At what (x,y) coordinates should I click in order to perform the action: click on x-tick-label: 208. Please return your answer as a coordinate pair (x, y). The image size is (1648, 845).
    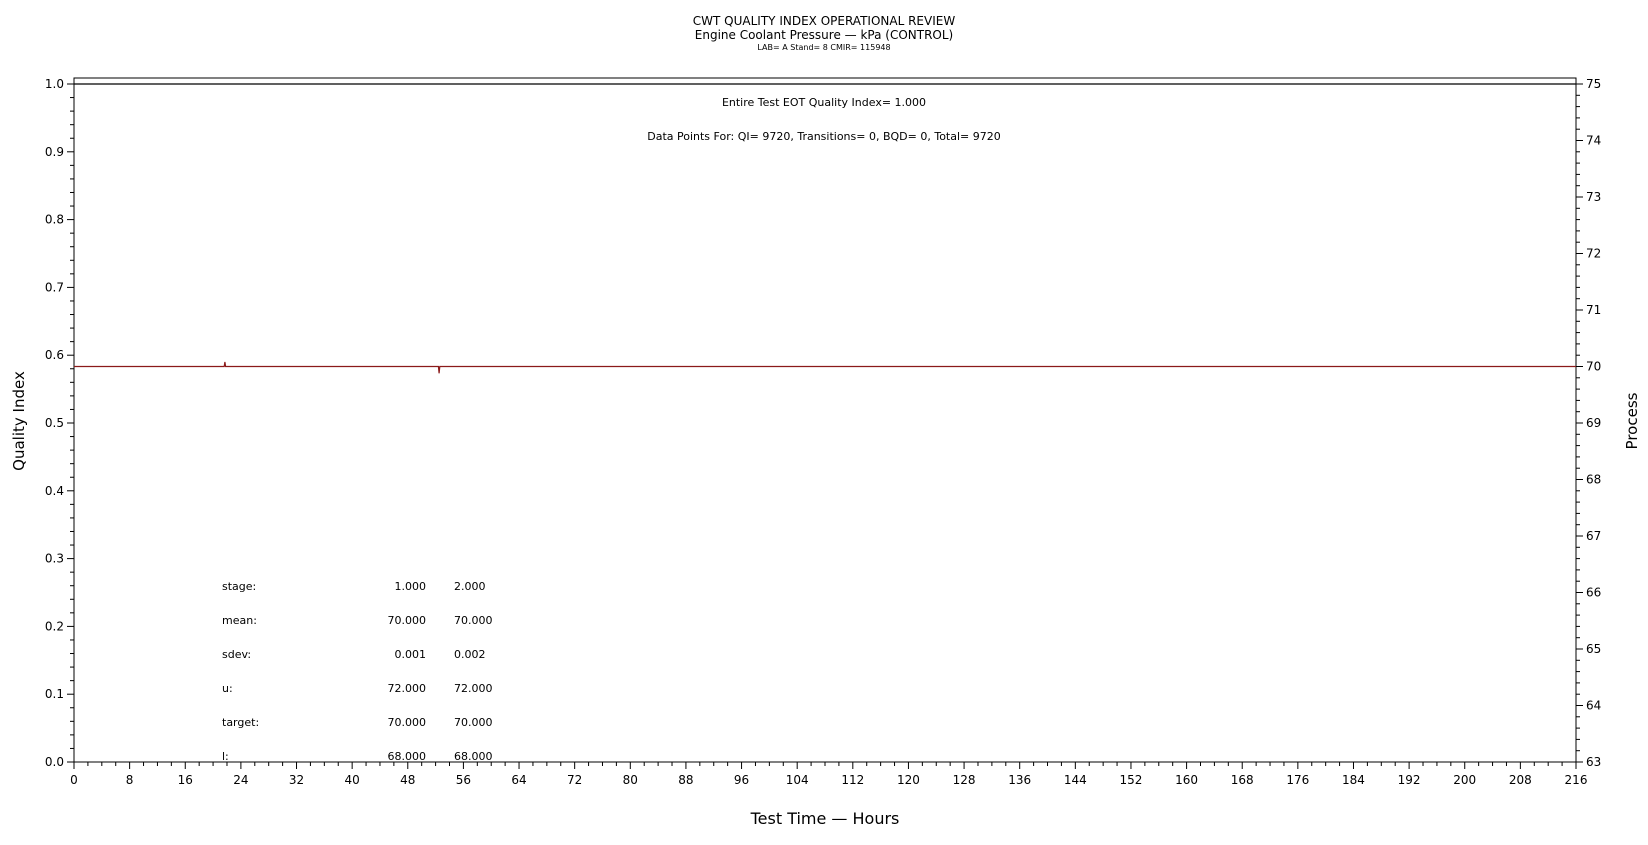
    Looking at the image, I should click on (1520, 780).